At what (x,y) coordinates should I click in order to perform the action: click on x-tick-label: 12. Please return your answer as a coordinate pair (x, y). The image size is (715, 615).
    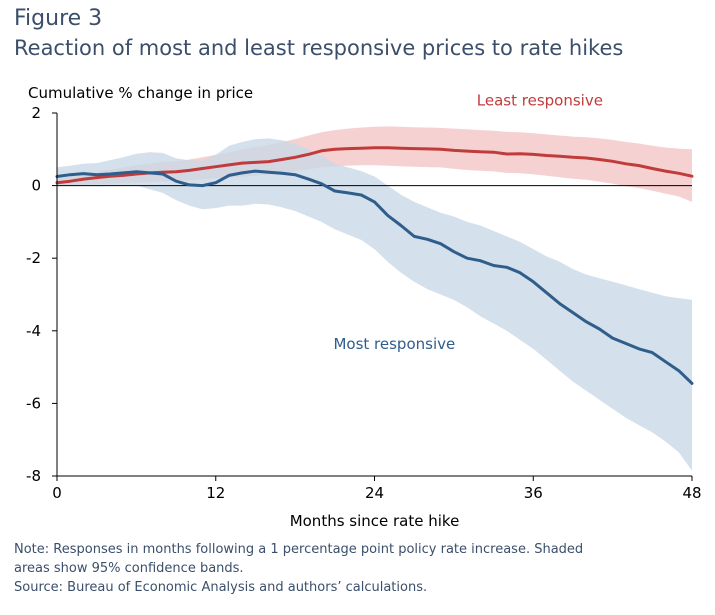
    Looking at the image, I should click on (215, 493).